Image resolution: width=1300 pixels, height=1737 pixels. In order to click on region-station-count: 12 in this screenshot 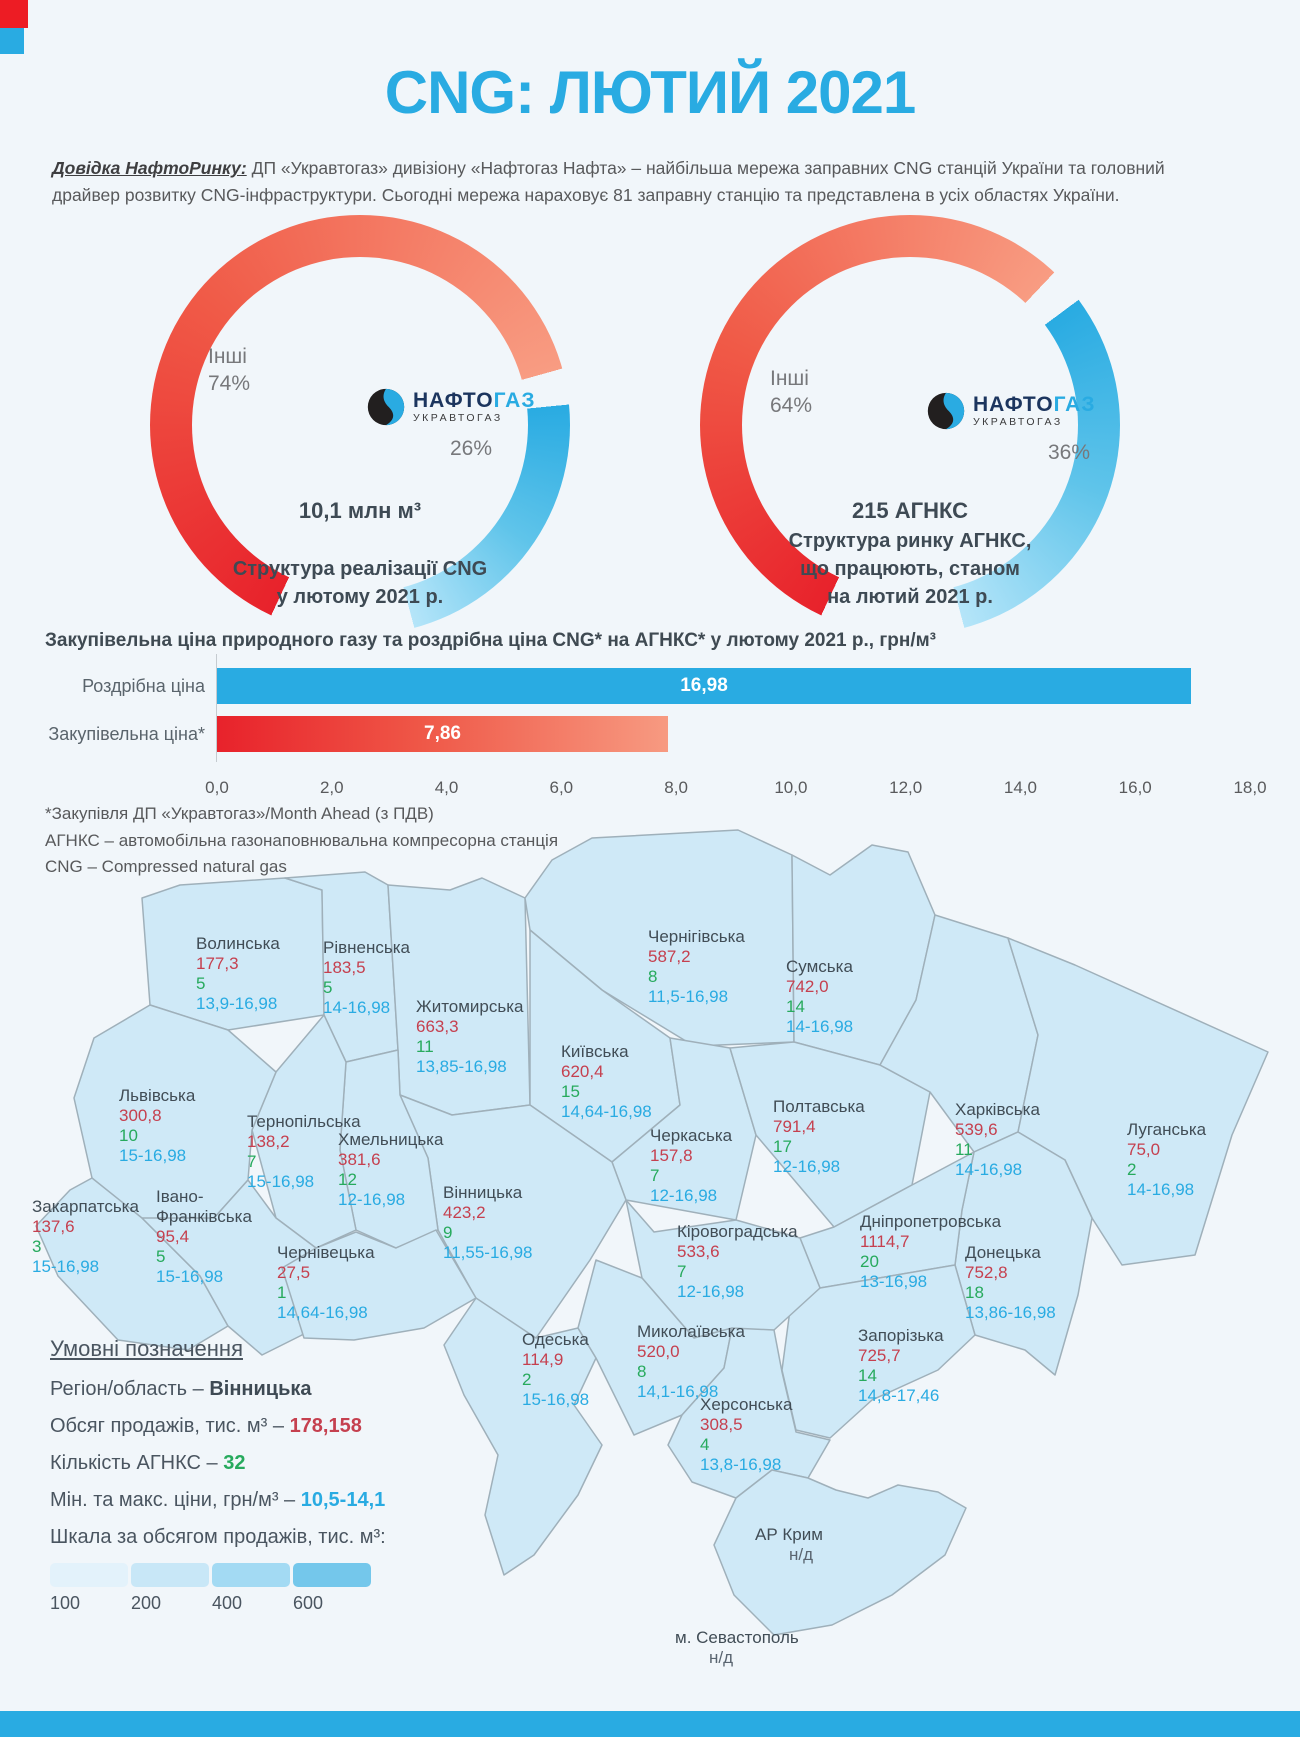, I will do `click(347, 1179)`.